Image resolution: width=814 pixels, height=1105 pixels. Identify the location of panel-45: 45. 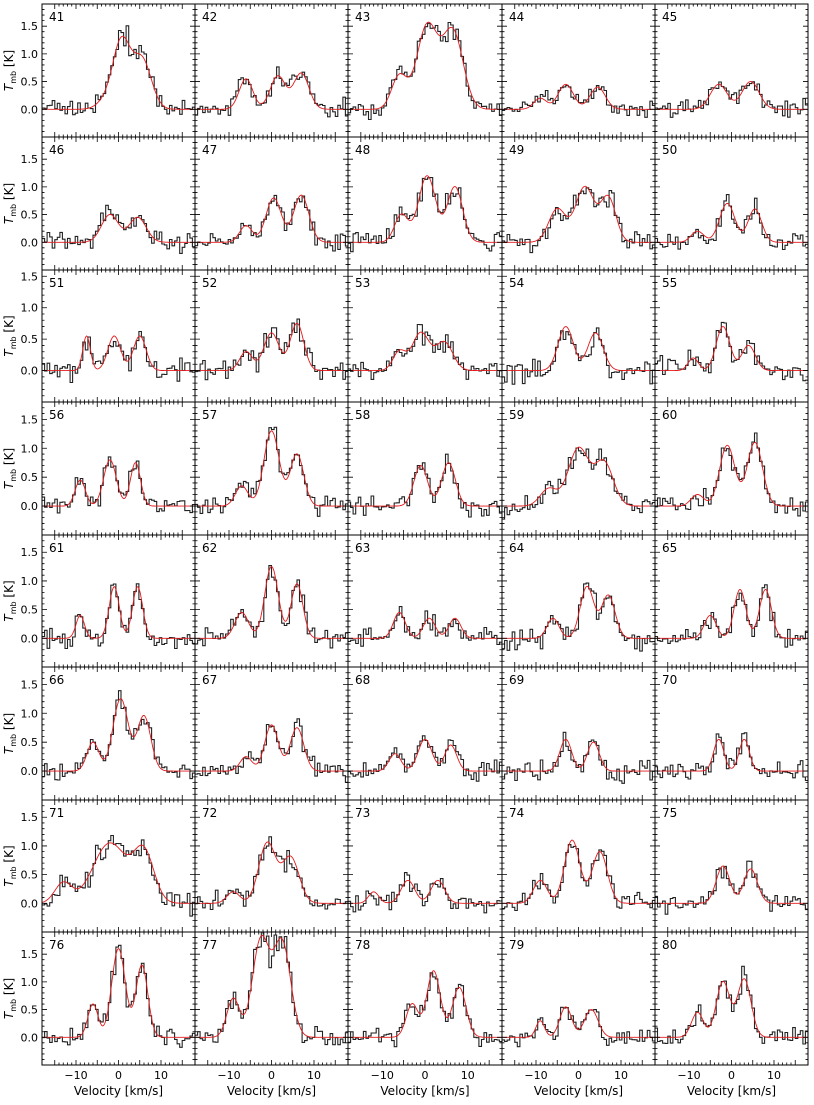
(731, 70).